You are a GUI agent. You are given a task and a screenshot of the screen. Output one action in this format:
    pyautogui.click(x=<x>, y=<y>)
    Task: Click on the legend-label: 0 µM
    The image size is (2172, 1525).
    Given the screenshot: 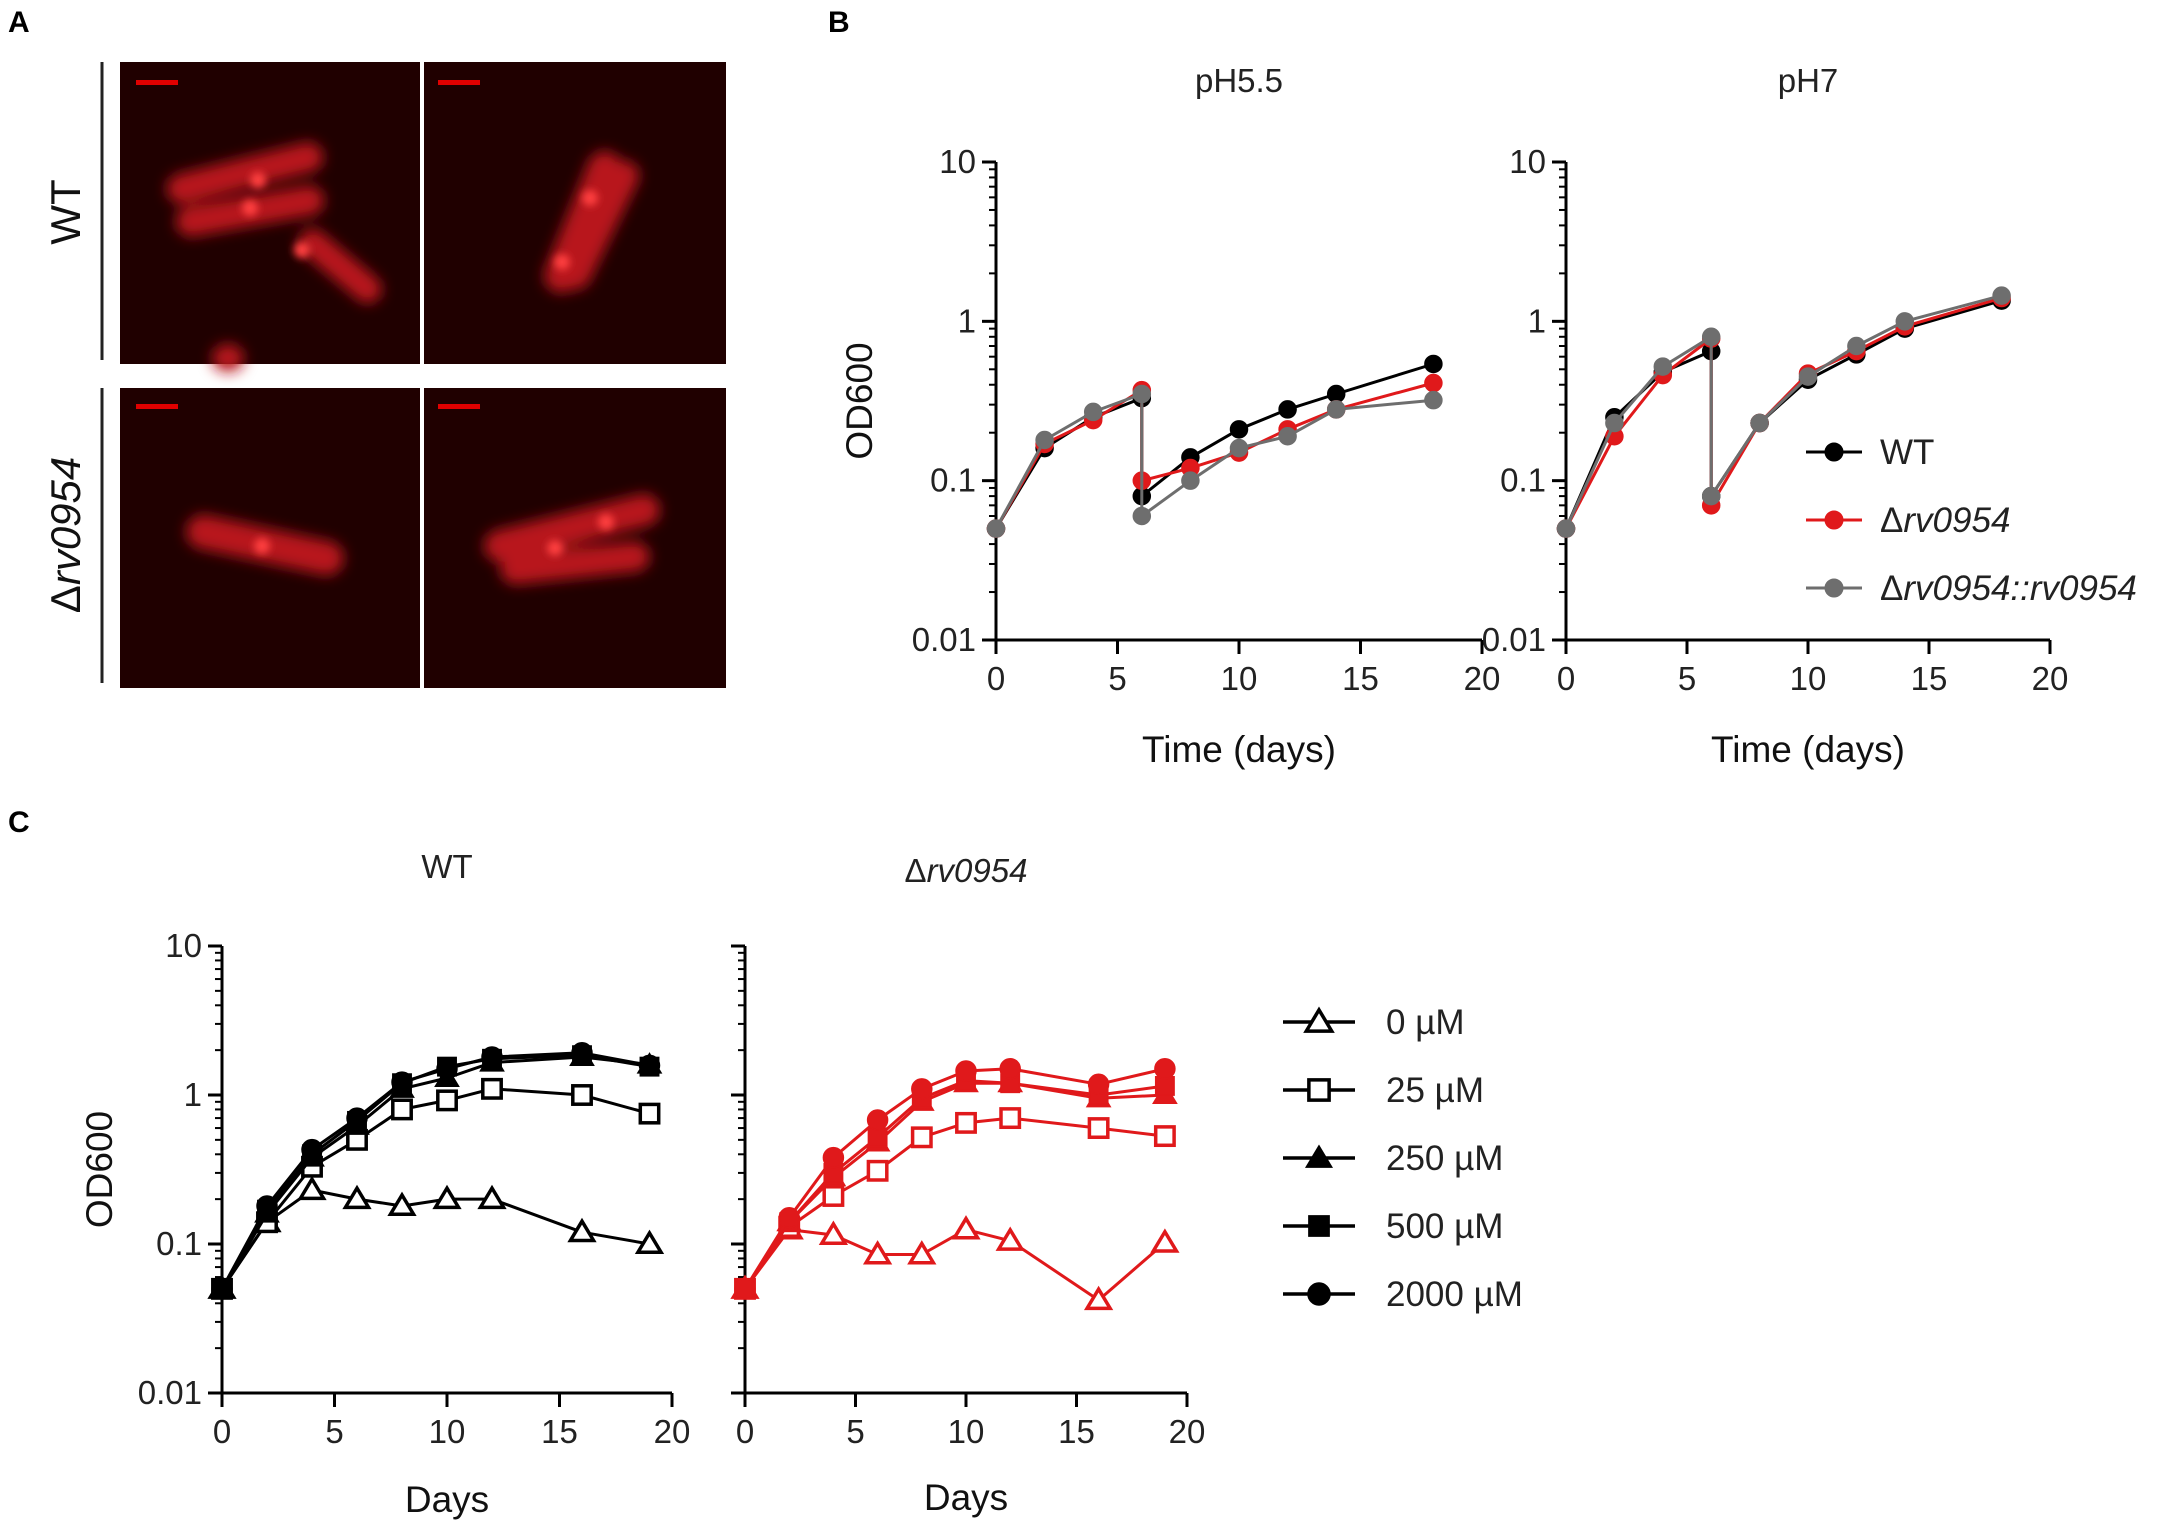 What is the action you would take?
    pyautogui.click(x=1425, y=1022)
    